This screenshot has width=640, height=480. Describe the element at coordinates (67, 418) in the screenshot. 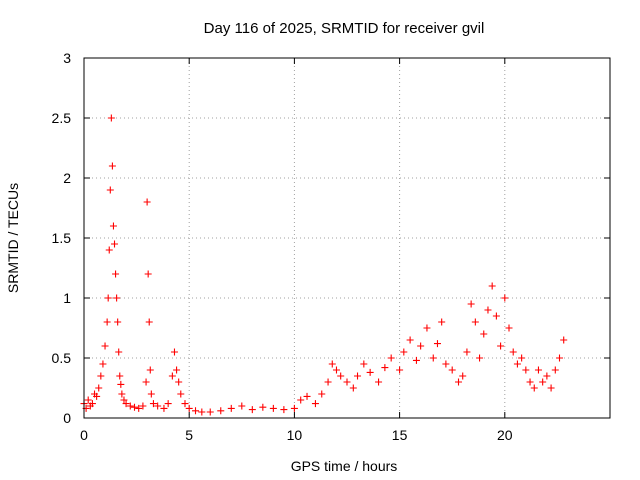

I see `y-tick-label: 0` at that location.